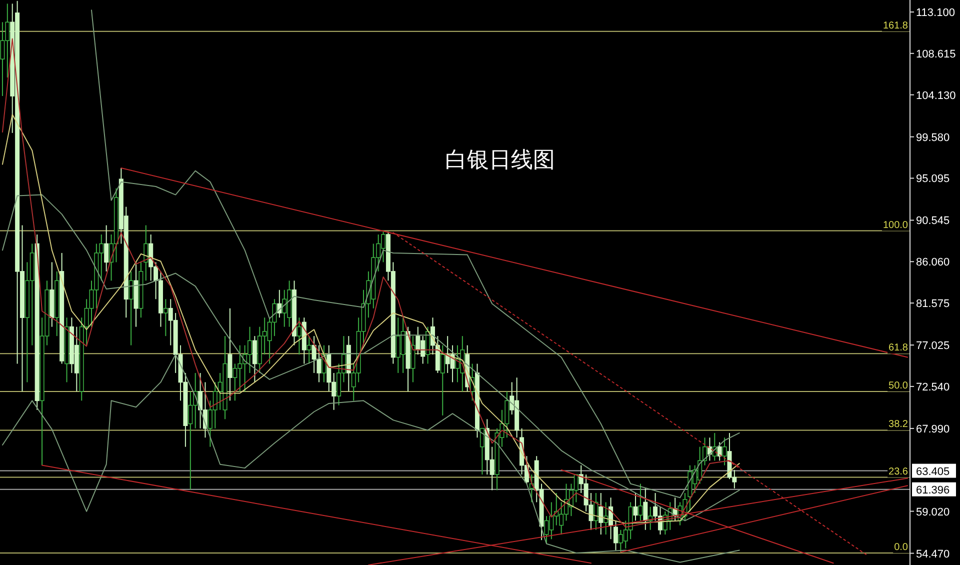 The height and width of the screenshot is (565, 960). What do you see at coordinates (500, 159) in the screenshot?
I see `text: 白银日线图` at bounding box center [500, 159].